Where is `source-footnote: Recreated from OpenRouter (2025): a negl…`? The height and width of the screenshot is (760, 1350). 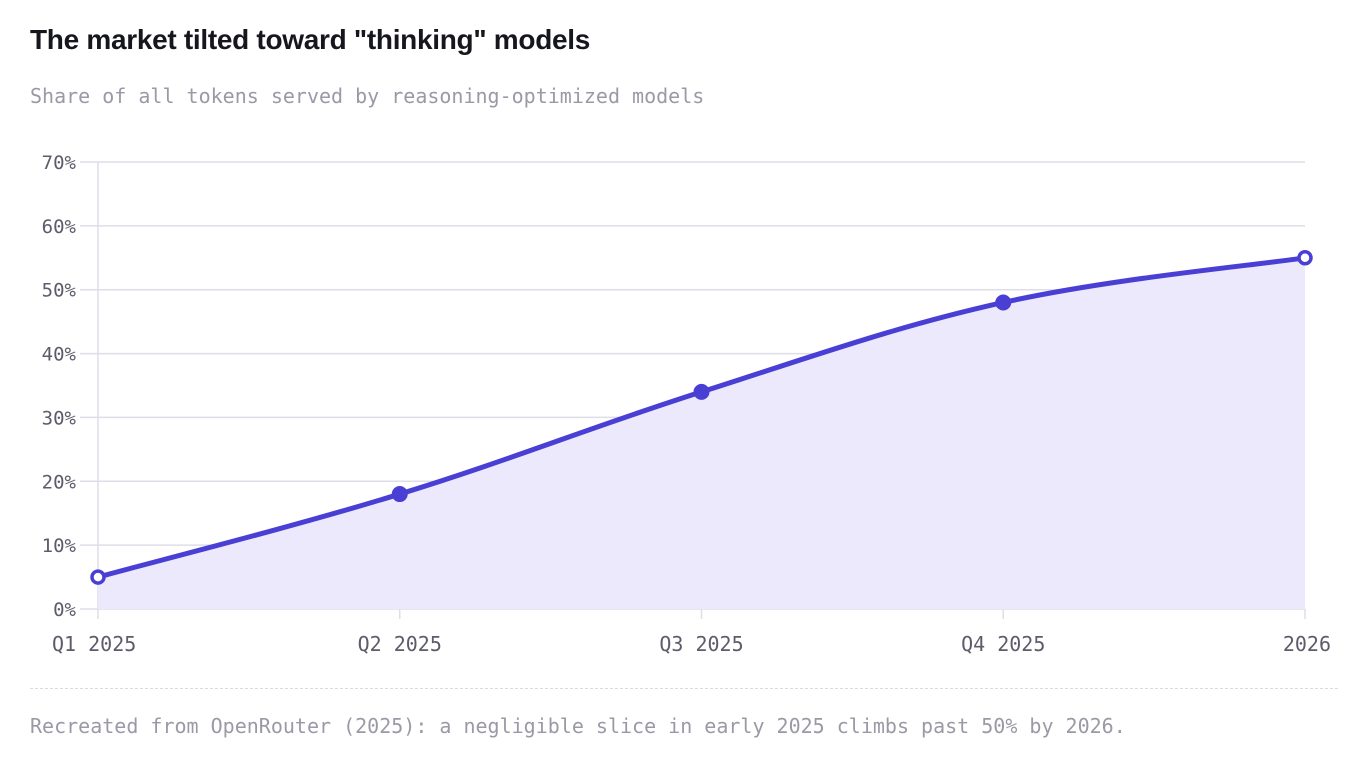 source-footnote: Recreated from OpenRouter (2025): a negl… is located at coordinates (578, 726).